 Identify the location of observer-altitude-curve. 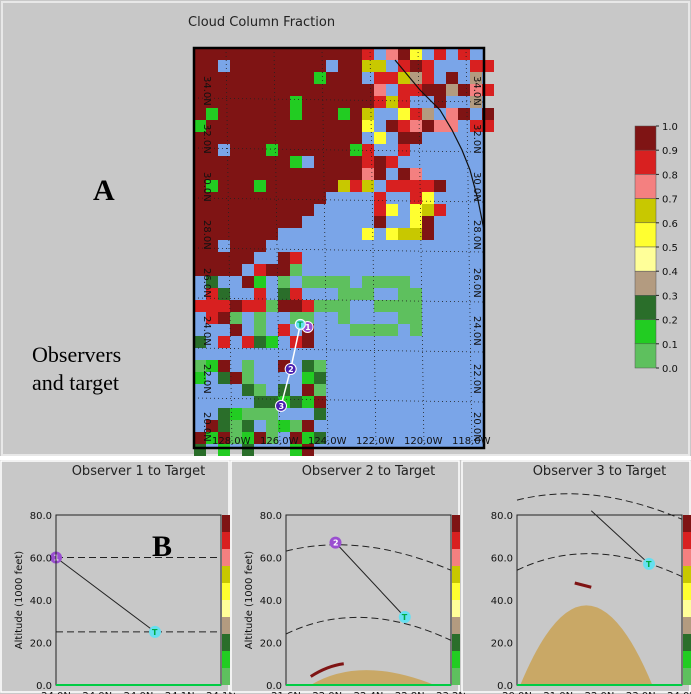
(599, 506).